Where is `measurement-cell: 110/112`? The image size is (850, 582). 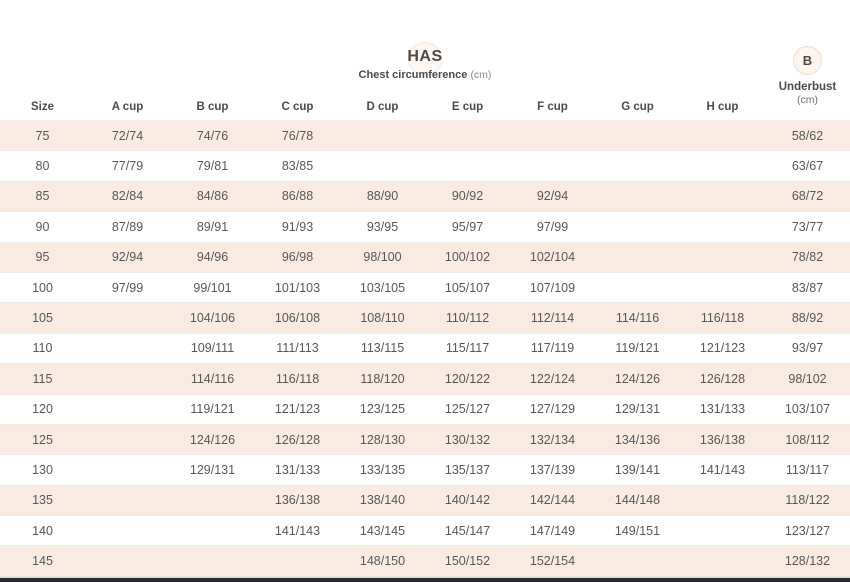 measurement-cell: 110/112 is located at coordinates (467, 318).